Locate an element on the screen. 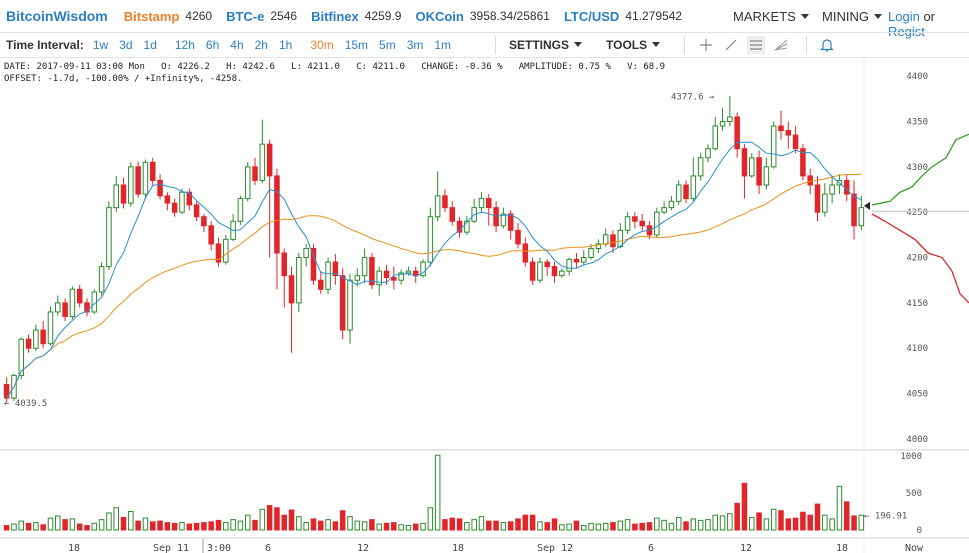 The image size is (969, 553). interval-12h: 12h is located at coordinates (184, 45).